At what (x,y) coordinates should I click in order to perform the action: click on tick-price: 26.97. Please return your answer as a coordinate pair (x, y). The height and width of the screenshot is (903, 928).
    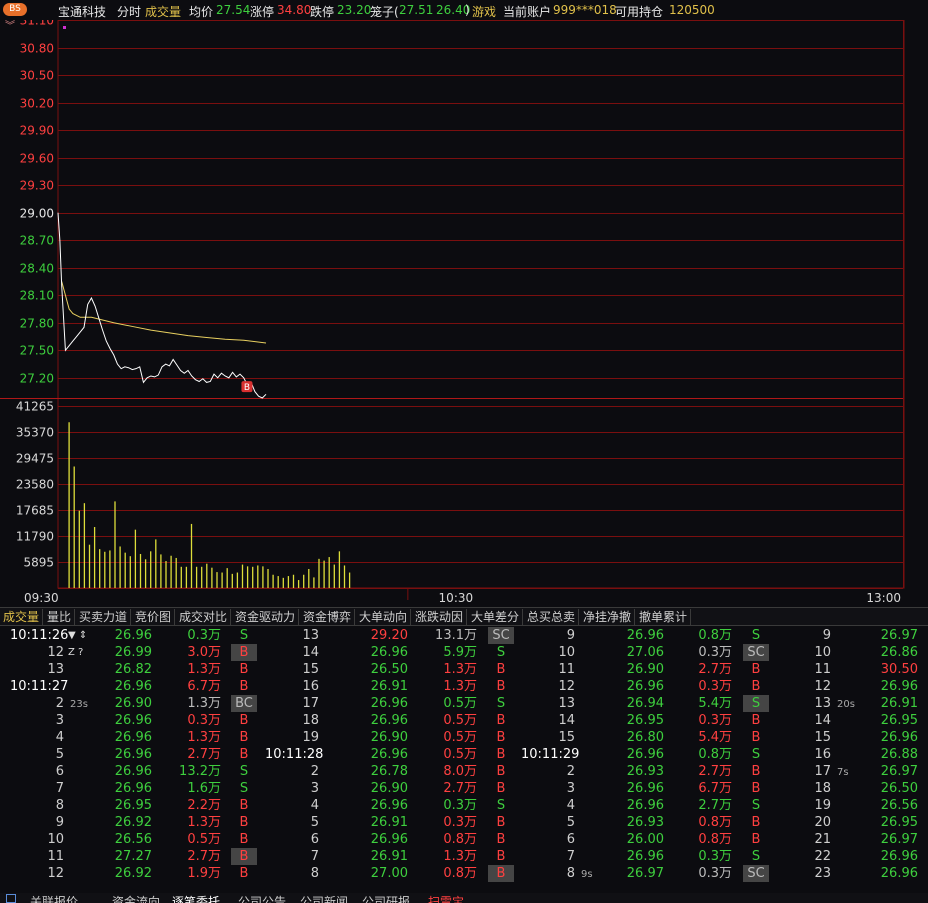
    Looking at the image, I should click on (899, 839).